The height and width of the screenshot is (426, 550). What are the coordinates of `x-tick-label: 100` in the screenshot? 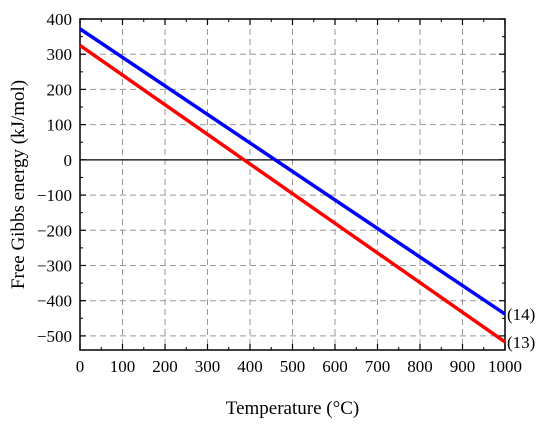 It's located at (123, 366).